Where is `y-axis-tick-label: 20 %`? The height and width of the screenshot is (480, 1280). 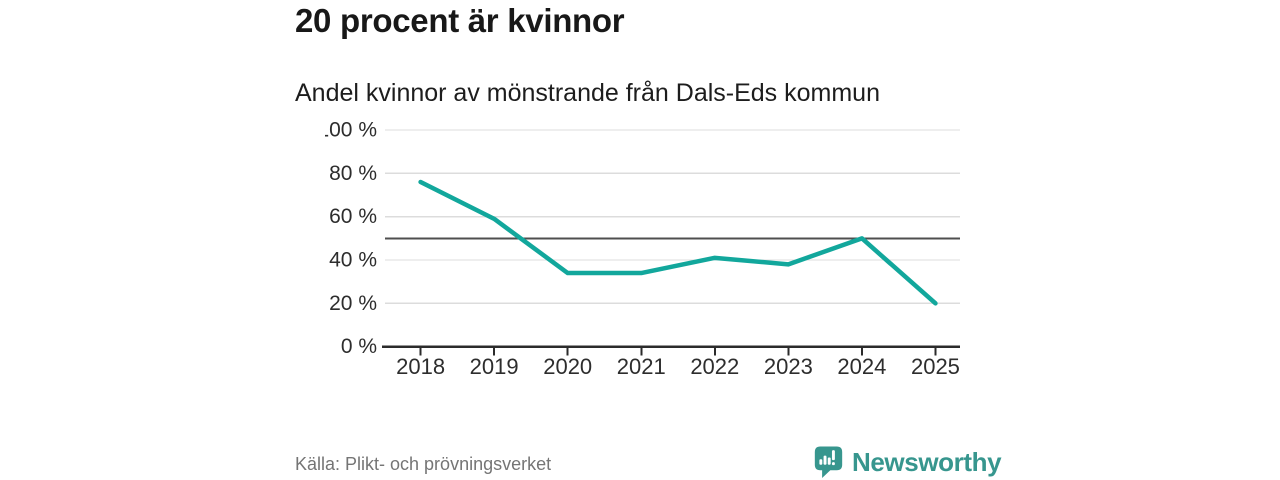
y-axis-tick-label: 20 % is located at coordinates (353, 303).